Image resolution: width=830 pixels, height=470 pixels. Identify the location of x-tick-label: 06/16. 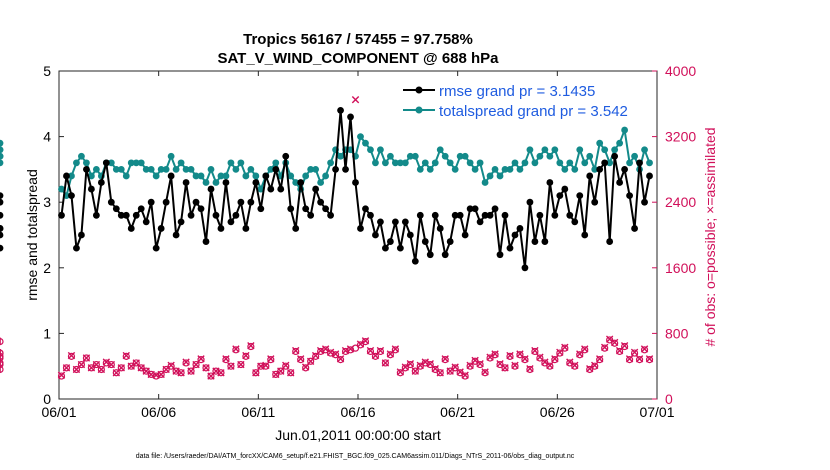
(357, 412).